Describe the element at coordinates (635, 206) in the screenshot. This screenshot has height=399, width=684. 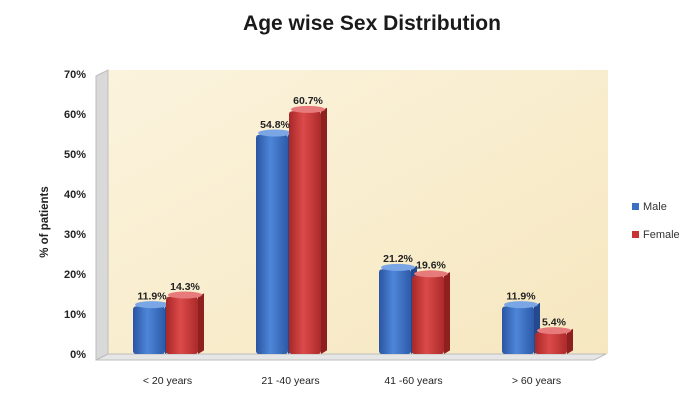
I see `legend-swatch-male` at that location.